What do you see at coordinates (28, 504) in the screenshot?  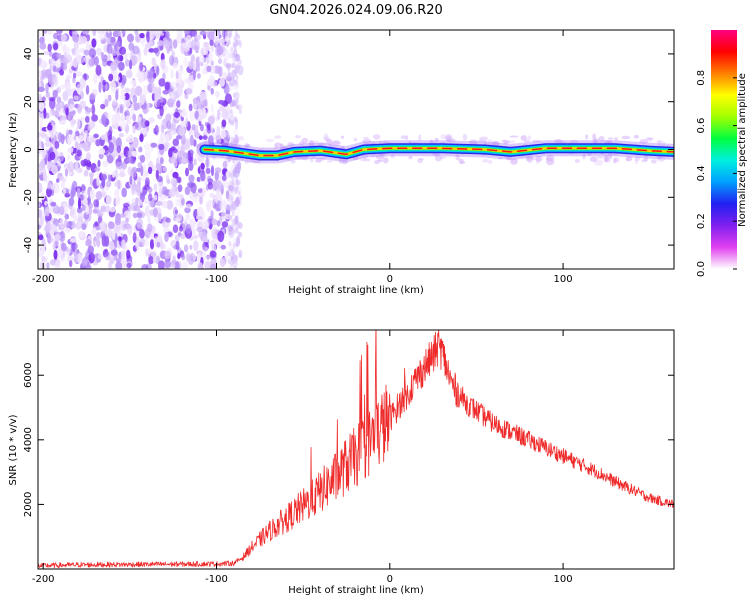 I see `y-tick-label: 2000` at bounding box center [28, 504].